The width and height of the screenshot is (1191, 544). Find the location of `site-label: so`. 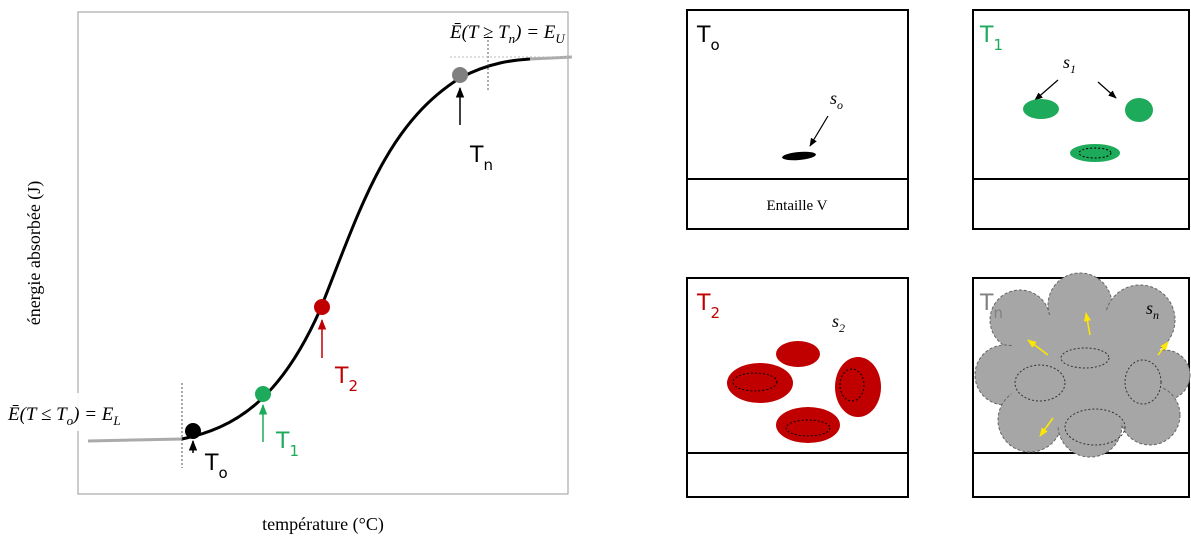

site-label: so is located at coordinates (836, 100).